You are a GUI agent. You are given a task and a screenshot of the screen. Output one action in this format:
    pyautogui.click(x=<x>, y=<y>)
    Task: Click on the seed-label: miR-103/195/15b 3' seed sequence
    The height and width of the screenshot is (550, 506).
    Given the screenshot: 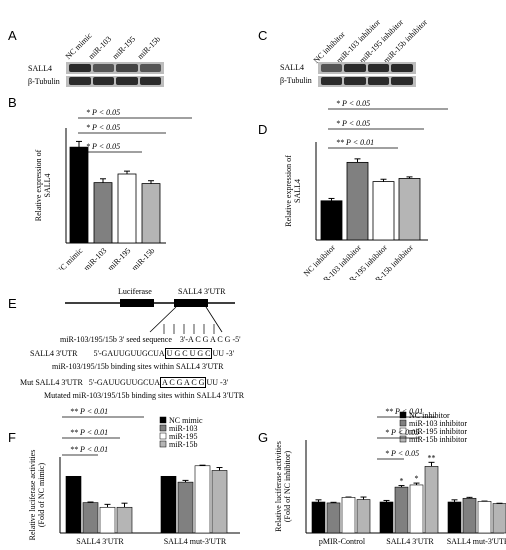 What is the action you would take?
    pyautogui.click(x=116, y=339)
    